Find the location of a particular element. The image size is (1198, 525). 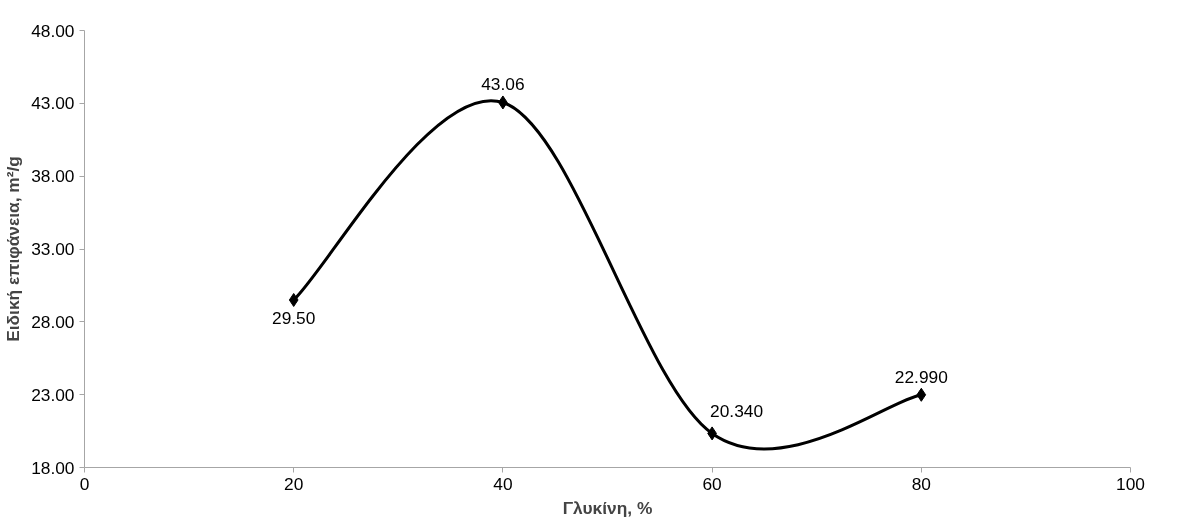

x-tick-label: 20 is located at coordinates (294, 483).